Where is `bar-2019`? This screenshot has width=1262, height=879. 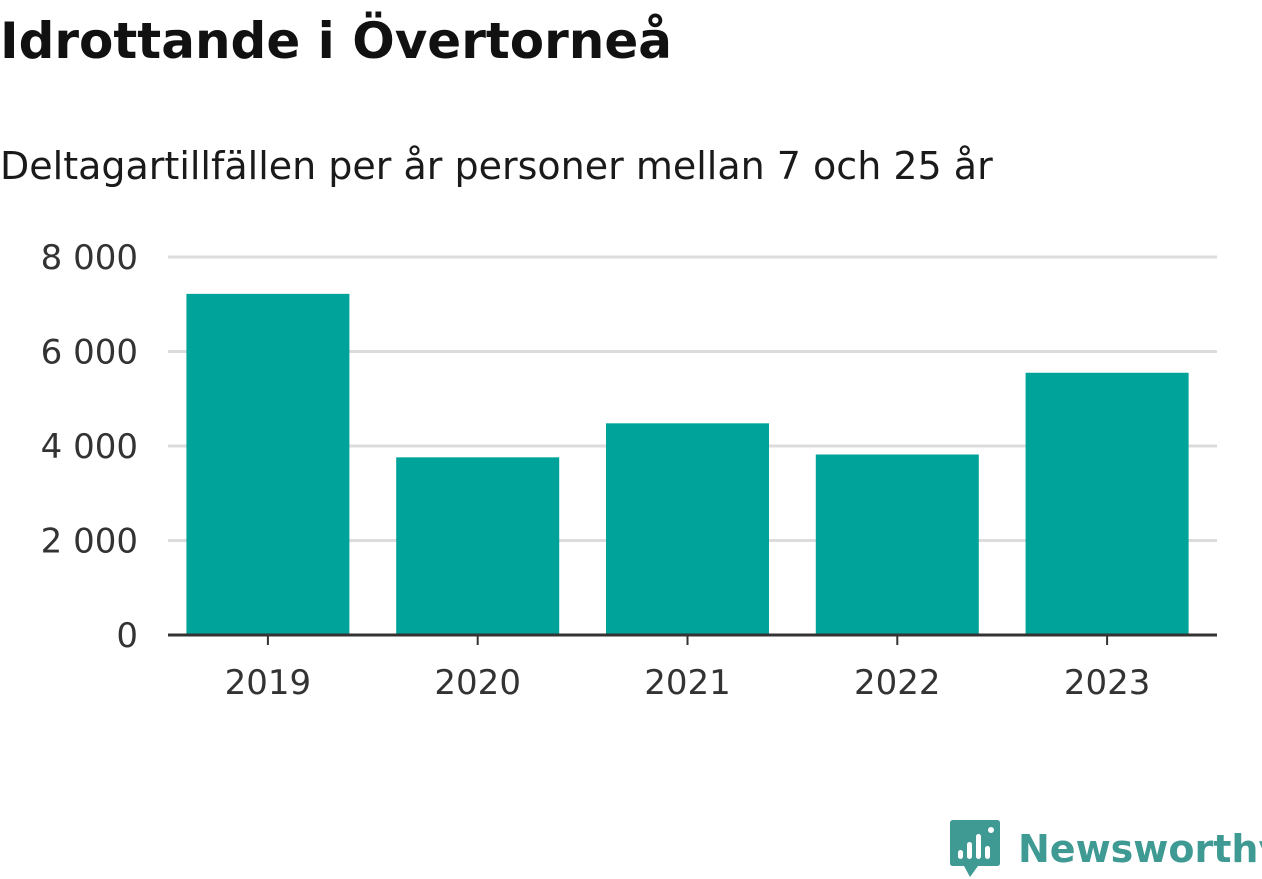 bar-2019 is located at coordinates (268, 464).